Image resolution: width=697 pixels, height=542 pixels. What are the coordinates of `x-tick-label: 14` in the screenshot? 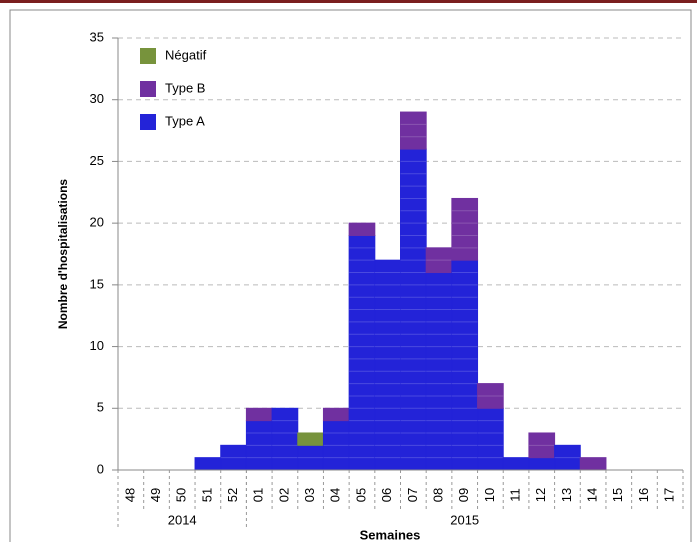 It's located at (592, 495).